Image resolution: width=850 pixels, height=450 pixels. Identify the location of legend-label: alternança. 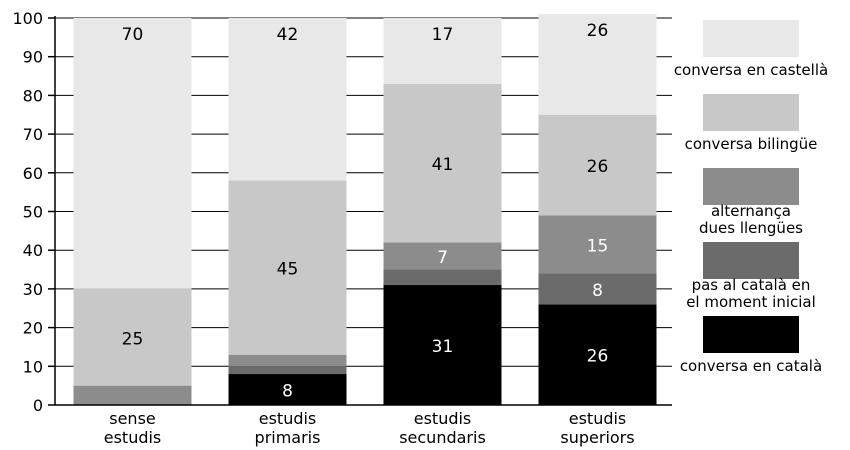
(751, 211).